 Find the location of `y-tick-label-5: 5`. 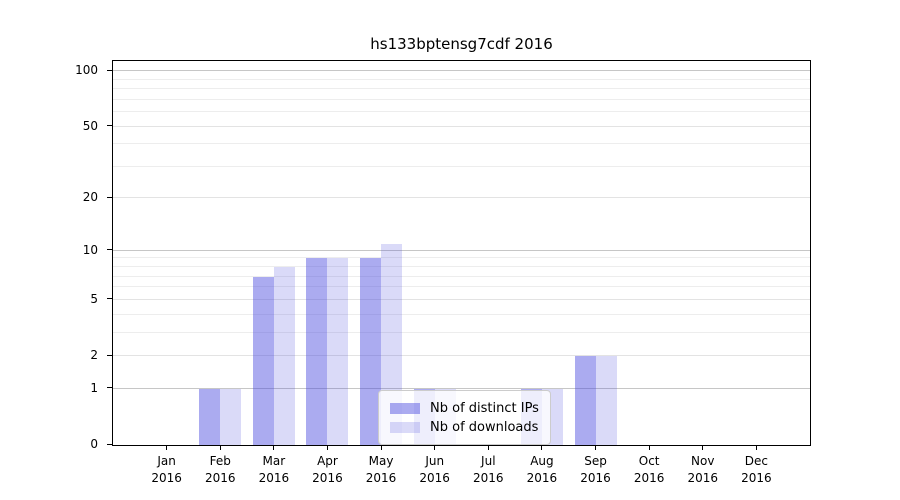

y-tick-label-5: 5 is located at coordinates (94, 298).